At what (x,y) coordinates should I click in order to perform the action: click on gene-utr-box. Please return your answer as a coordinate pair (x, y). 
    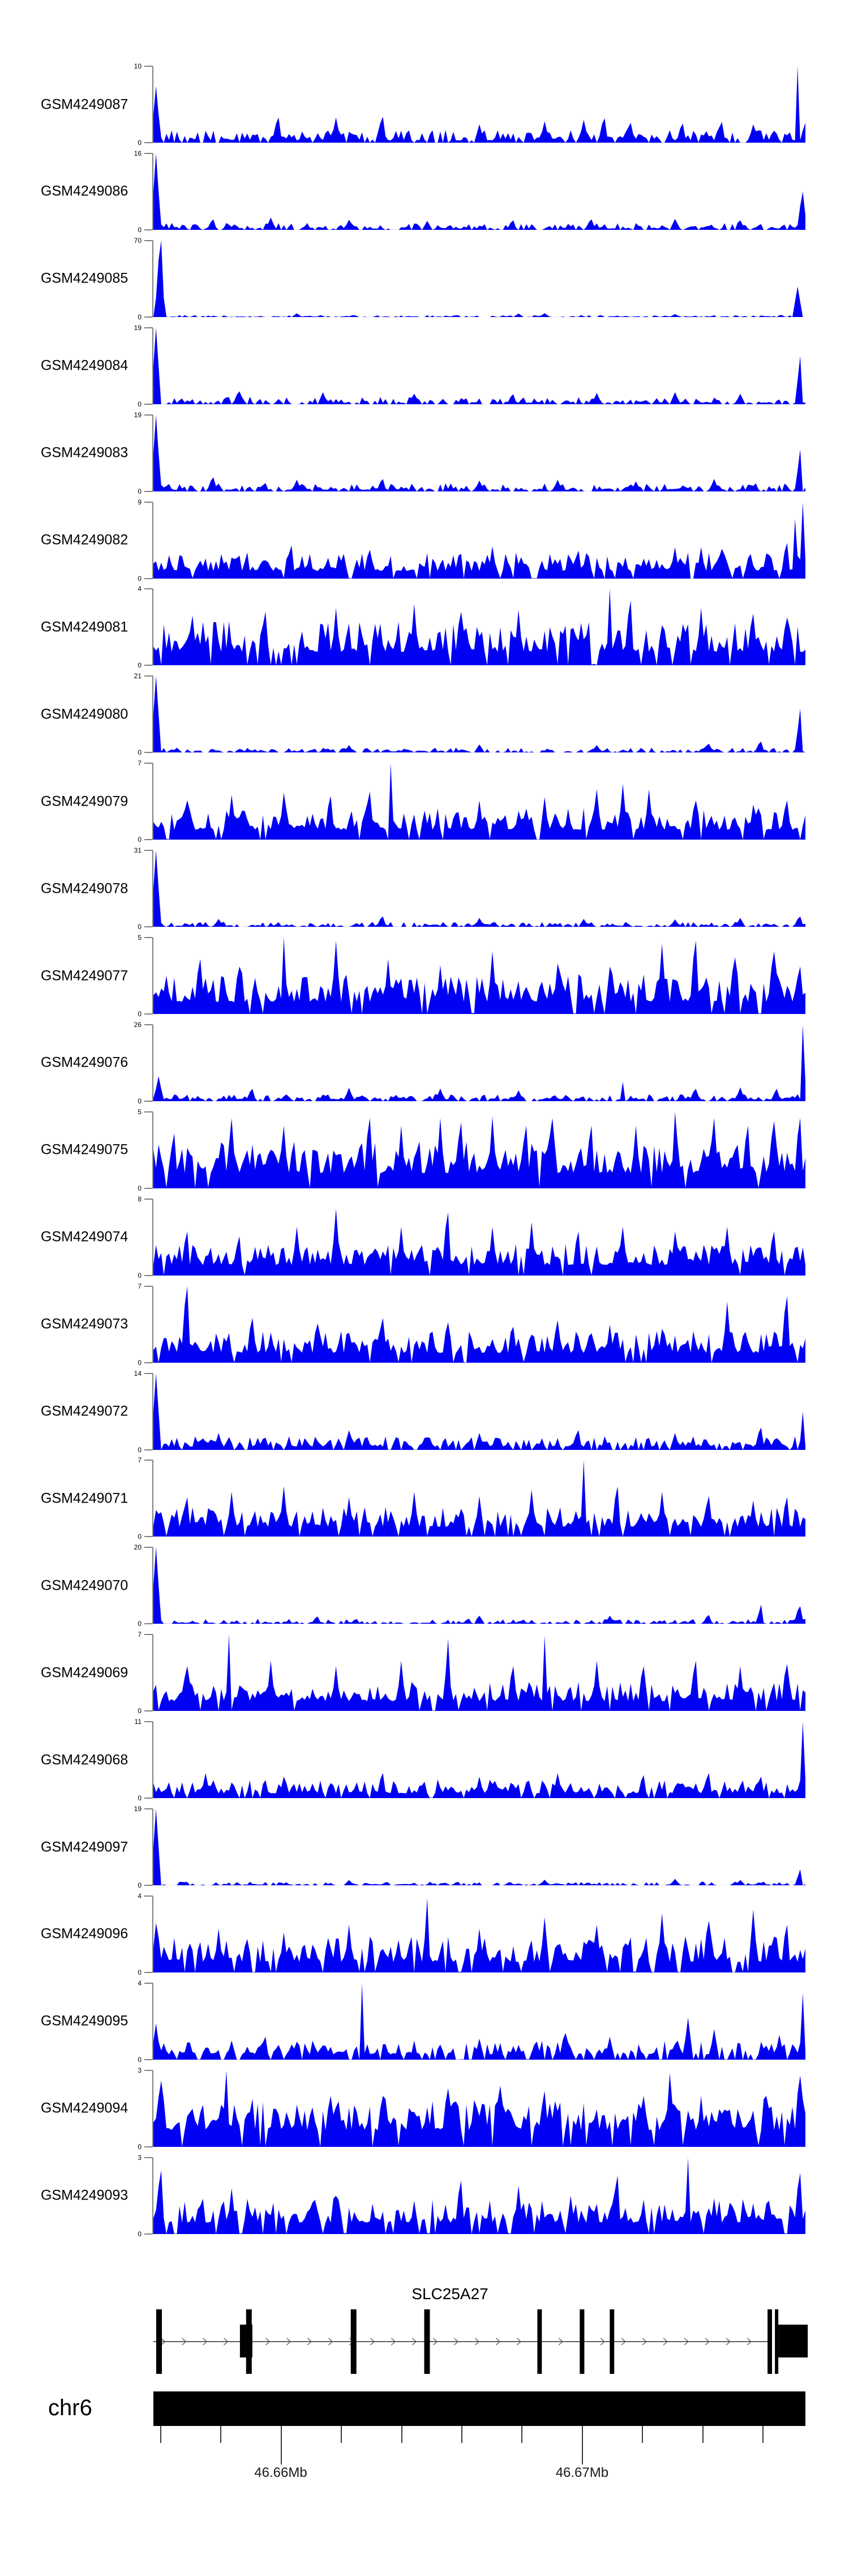
    Looking at the image, I should click on (793, 2341).